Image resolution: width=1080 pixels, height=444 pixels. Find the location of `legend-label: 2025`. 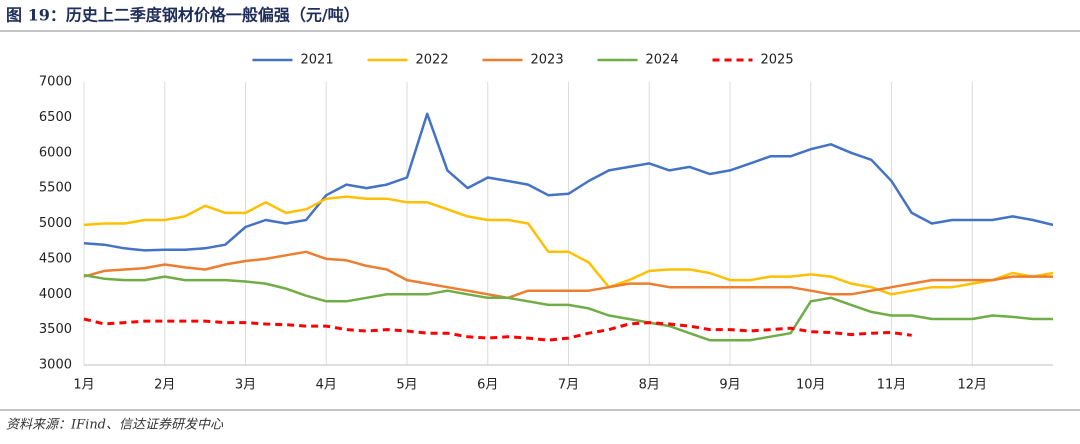

legend-label: 2025 is located at coordinates (777, 60).